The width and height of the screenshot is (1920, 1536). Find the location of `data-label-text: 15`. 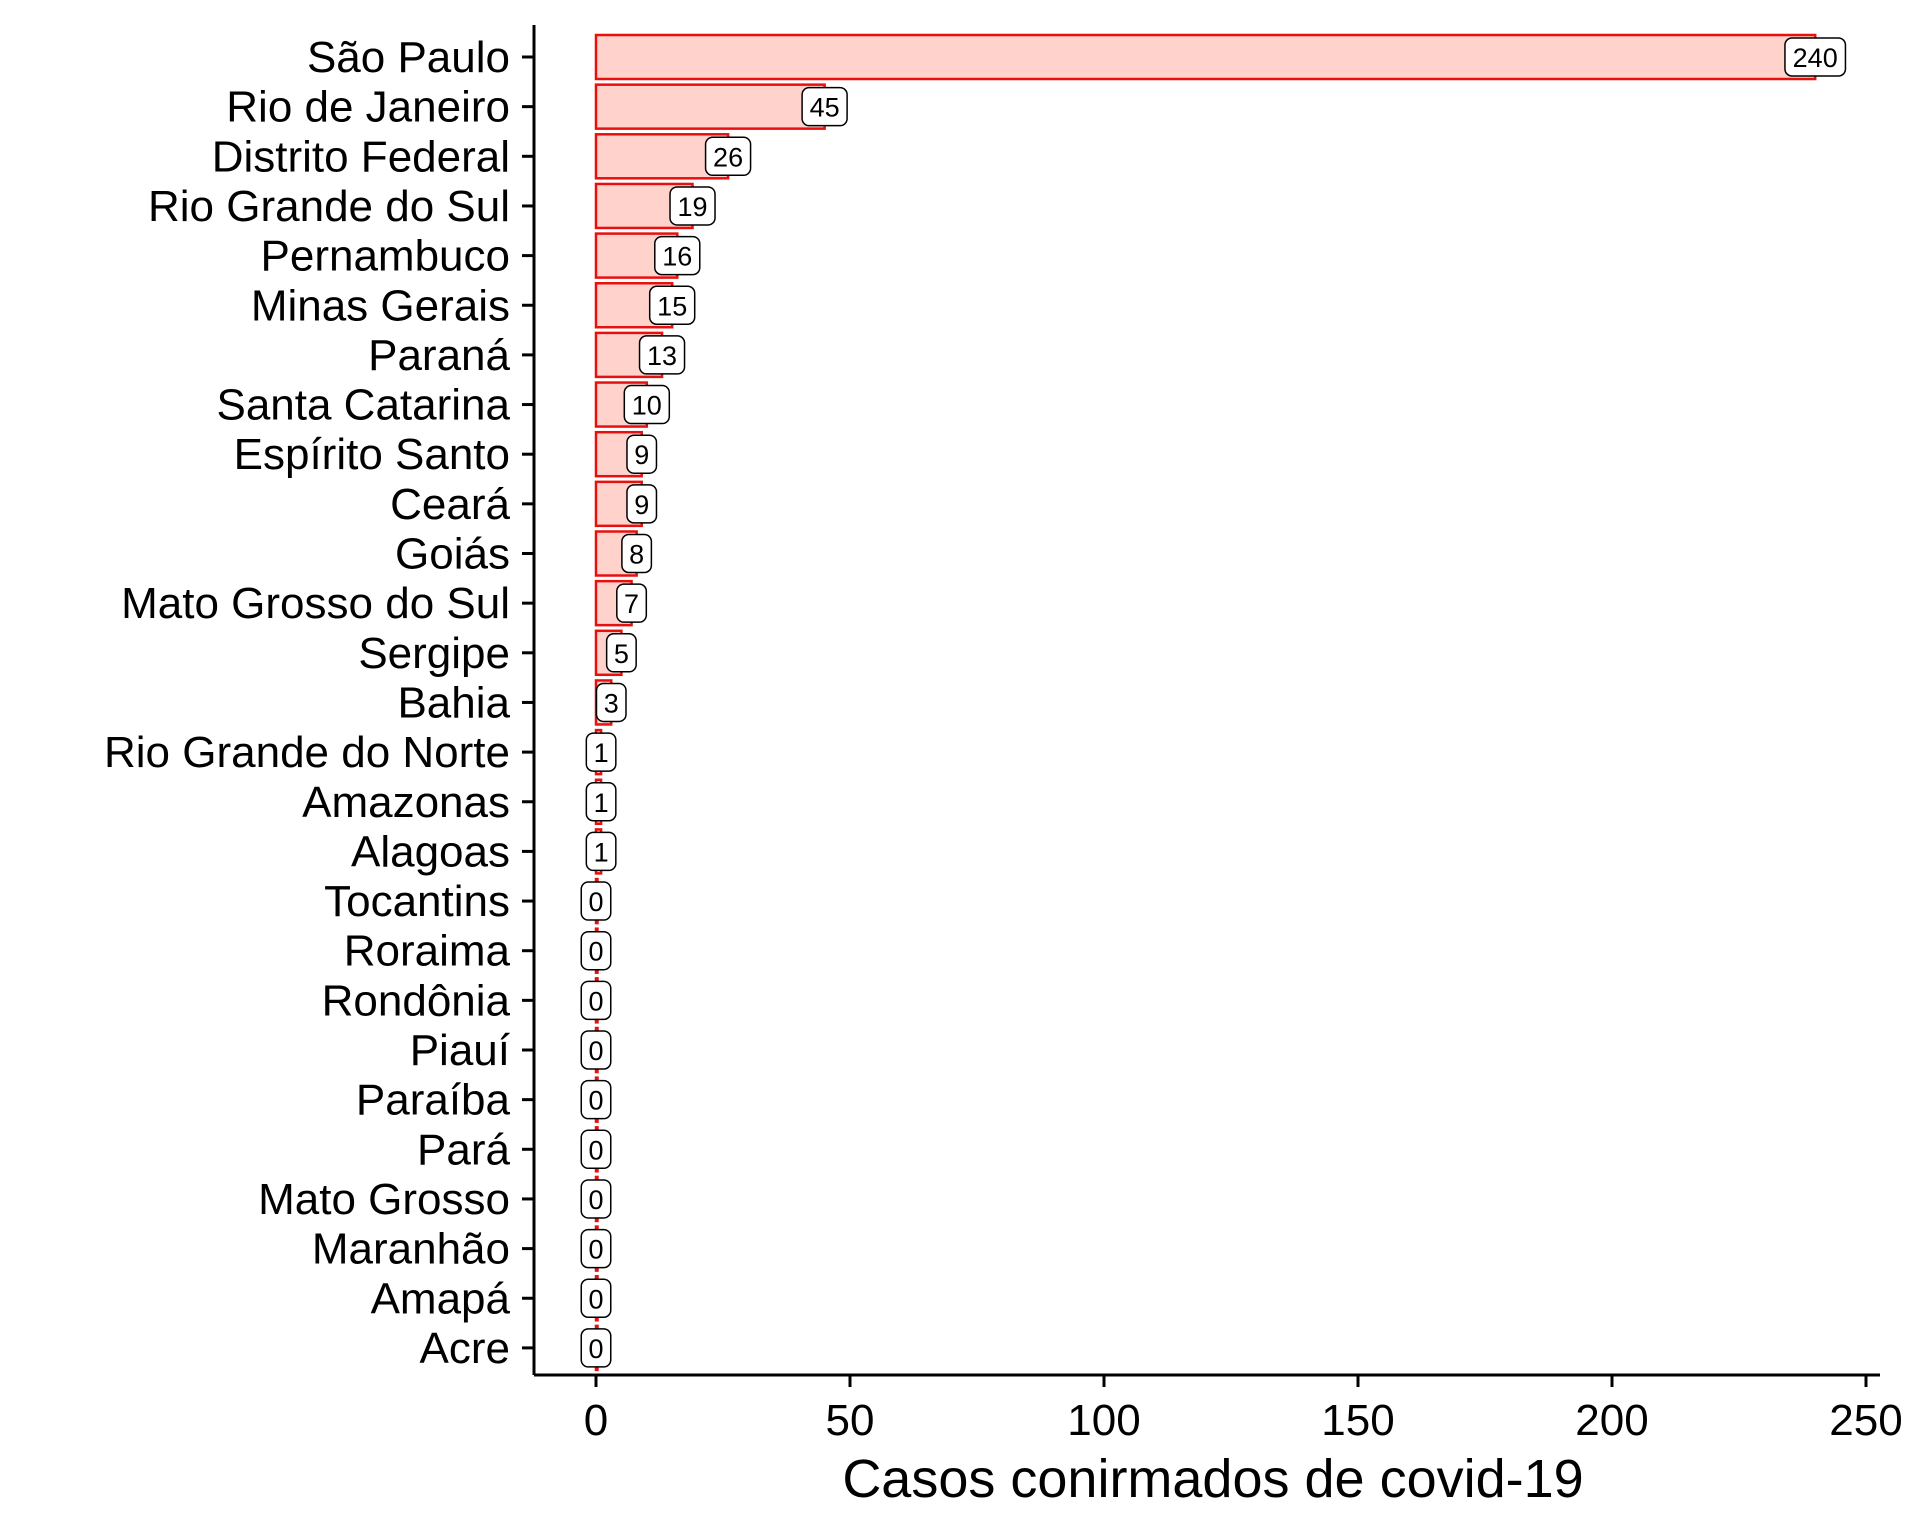

data-label-text: 15 is located at coordinates (672, 306).